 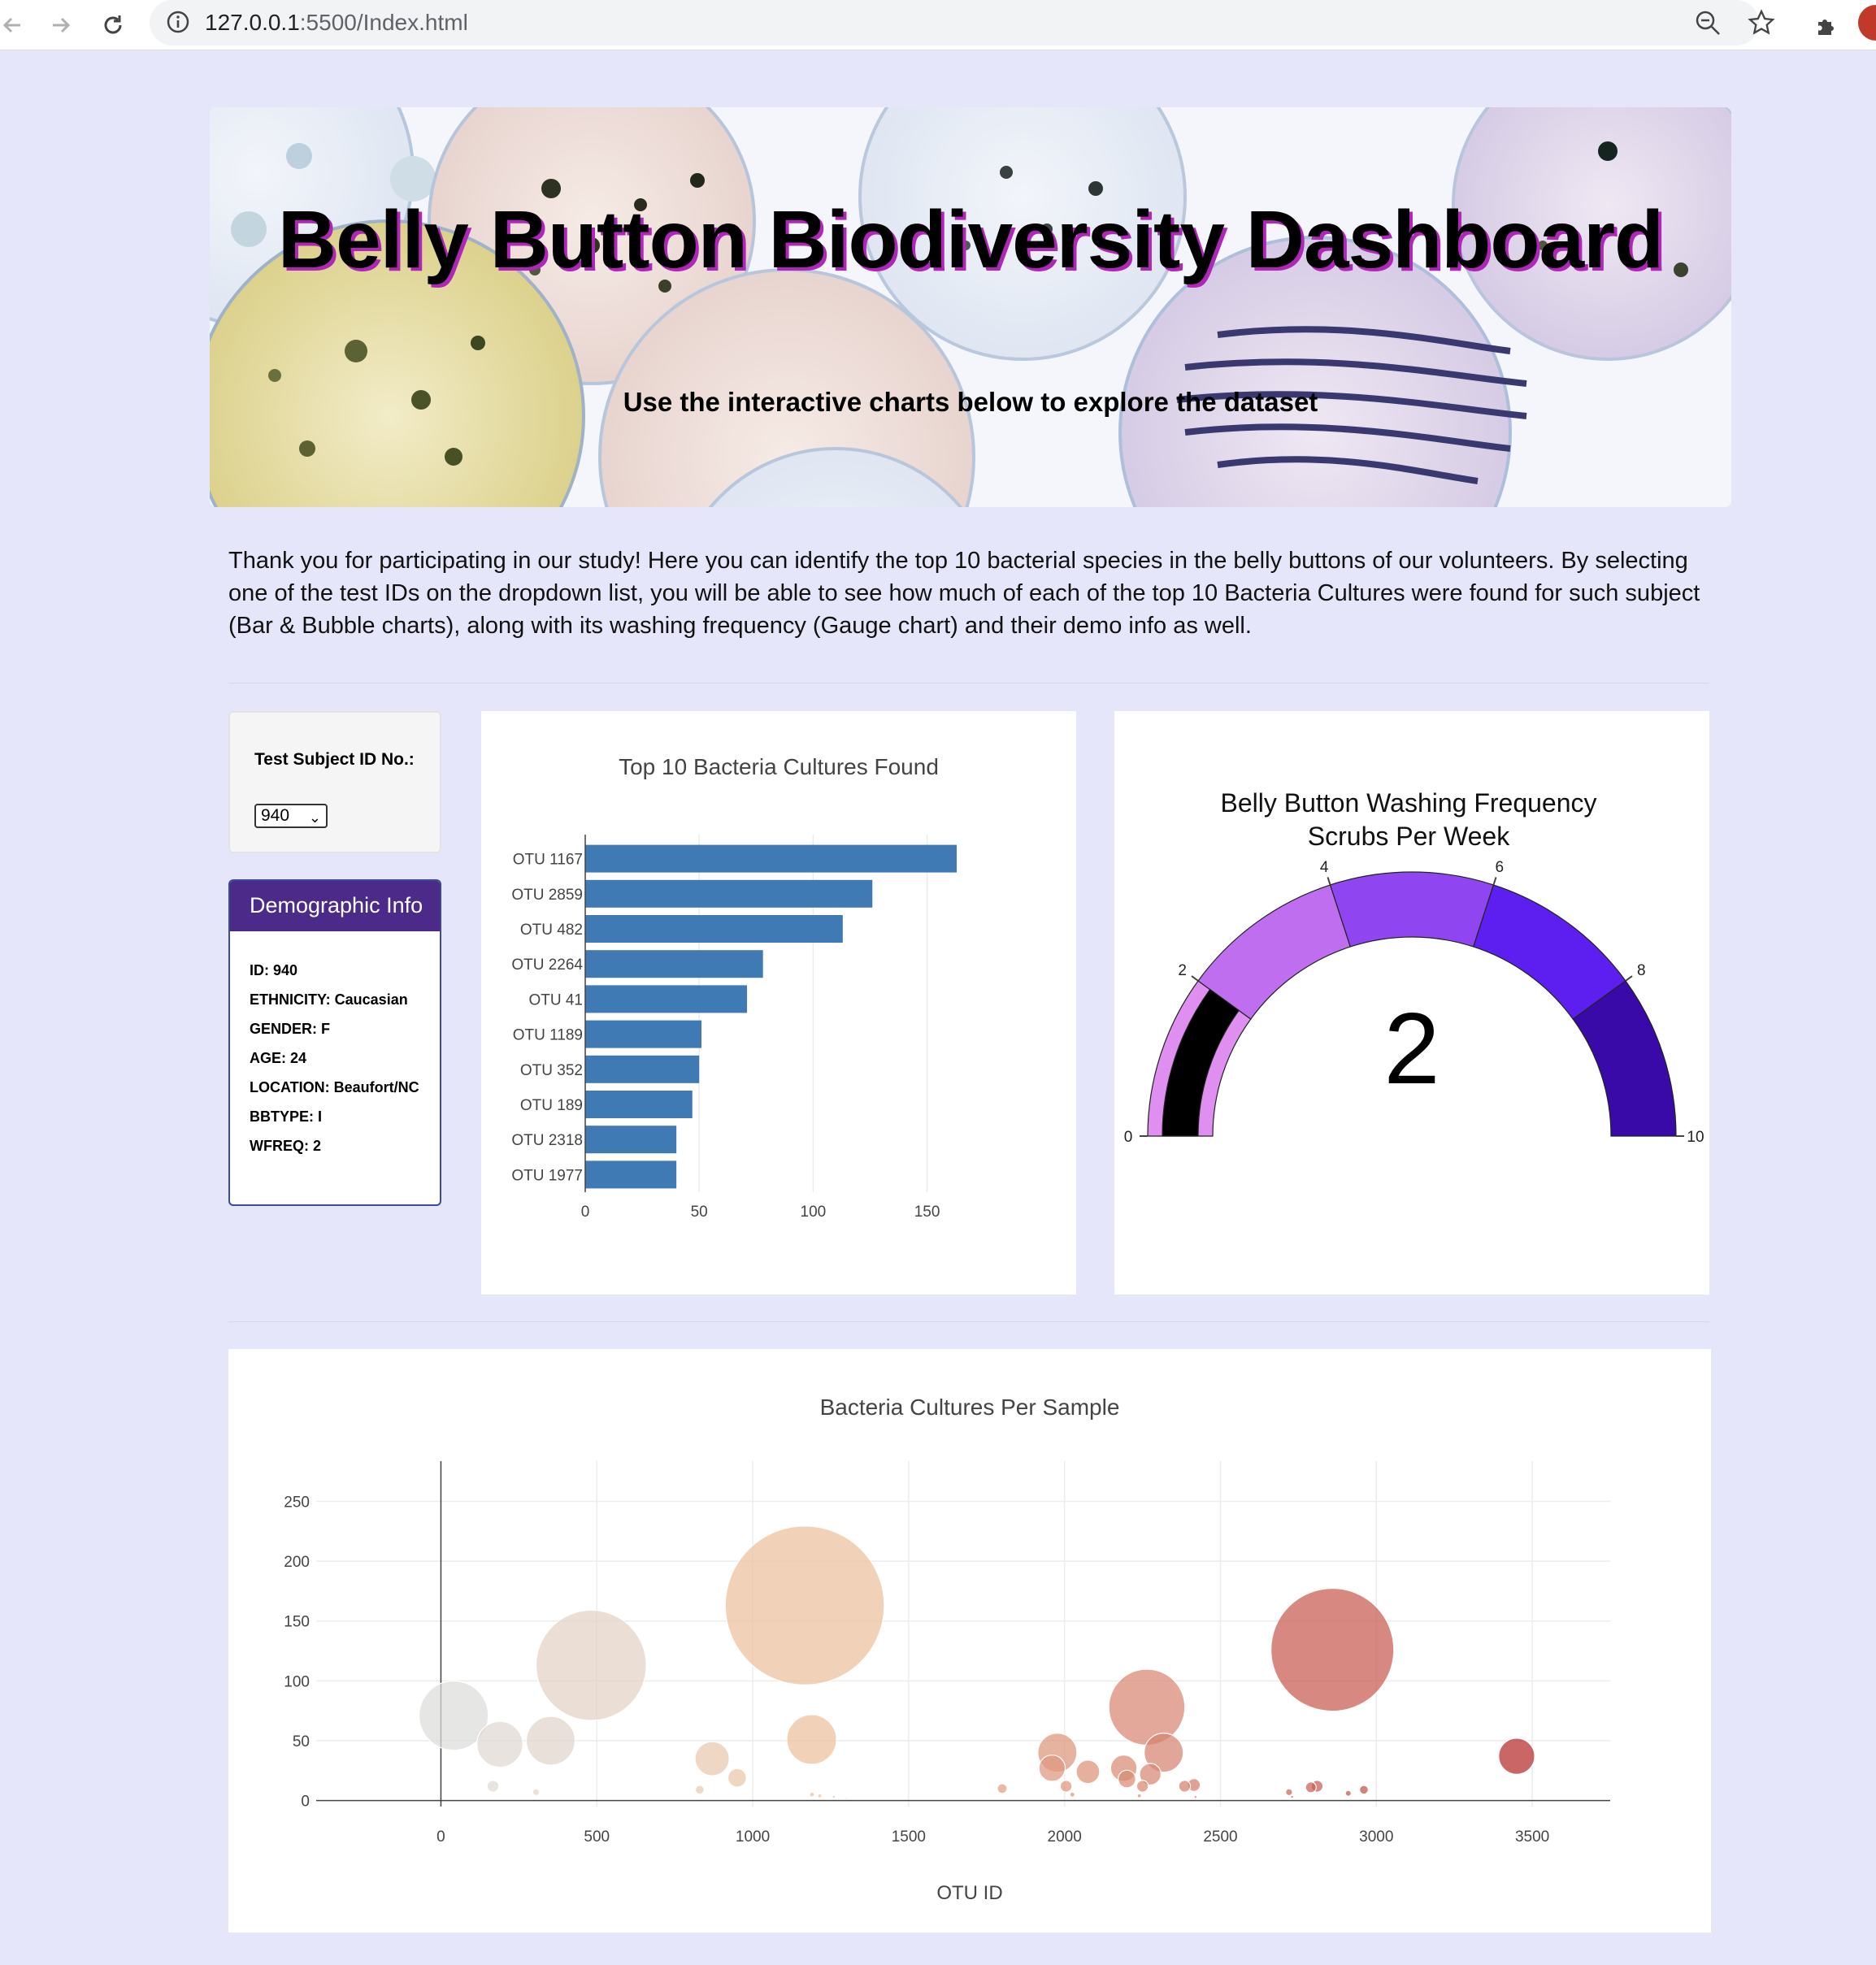 I want to click on bubble-y-tick-label: 0, so click(x=305, y=1802).